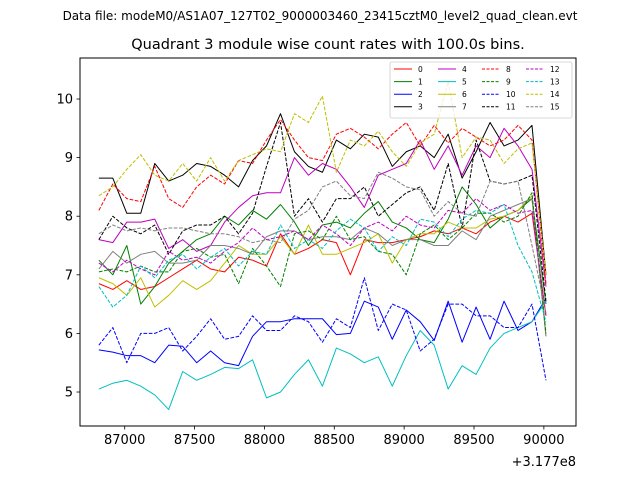 This screenshot has height=480, width=640. I want to click on x-tick-label: 89500, so click(473, 440).